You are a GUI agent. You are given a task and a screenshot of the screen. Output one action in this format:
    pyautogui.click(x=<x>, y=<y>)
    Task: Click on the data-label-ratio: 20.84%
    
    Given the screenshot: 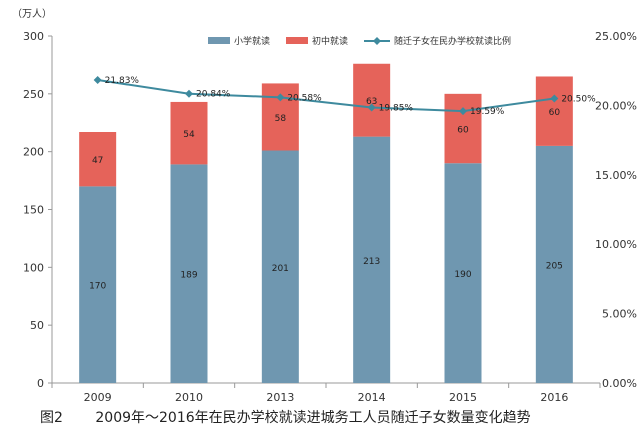 What is the action you would take?
    pyautogui.click(x=213, y=95)
    